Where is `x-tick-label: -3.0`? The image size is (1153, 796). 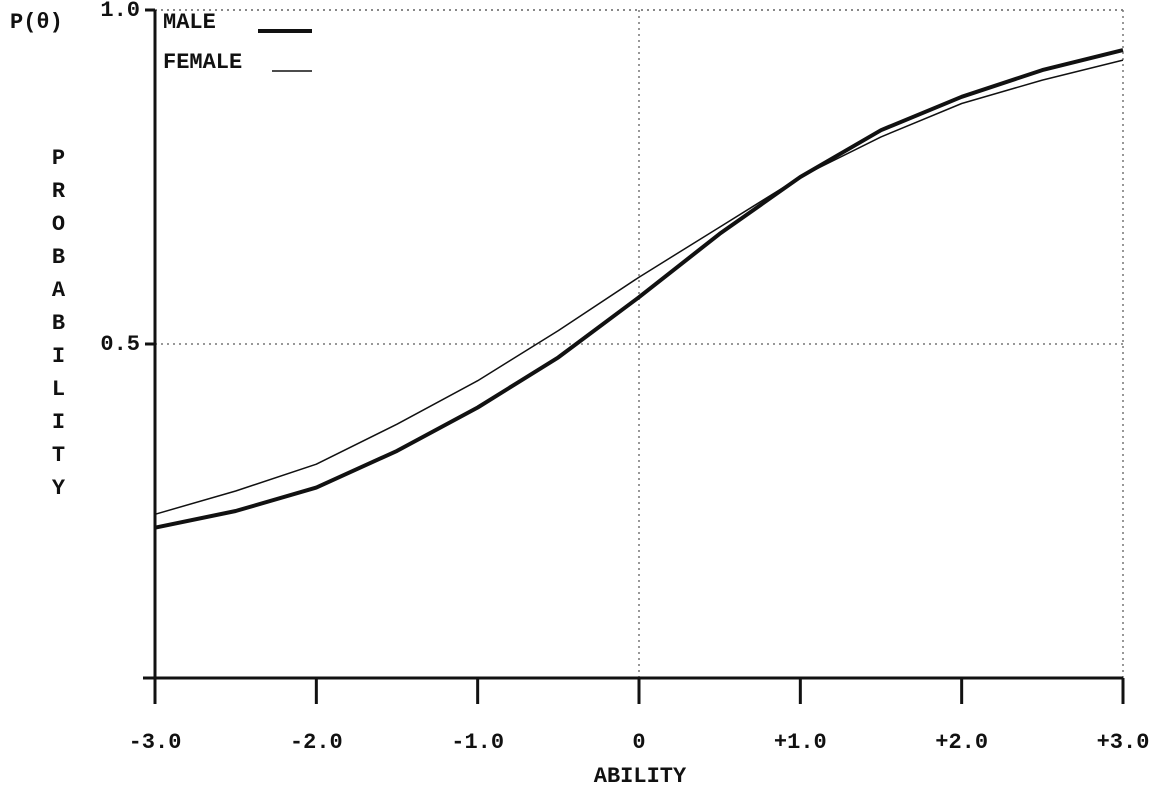
x-tick-label: -3.0 is located at coordinates (155, 742).